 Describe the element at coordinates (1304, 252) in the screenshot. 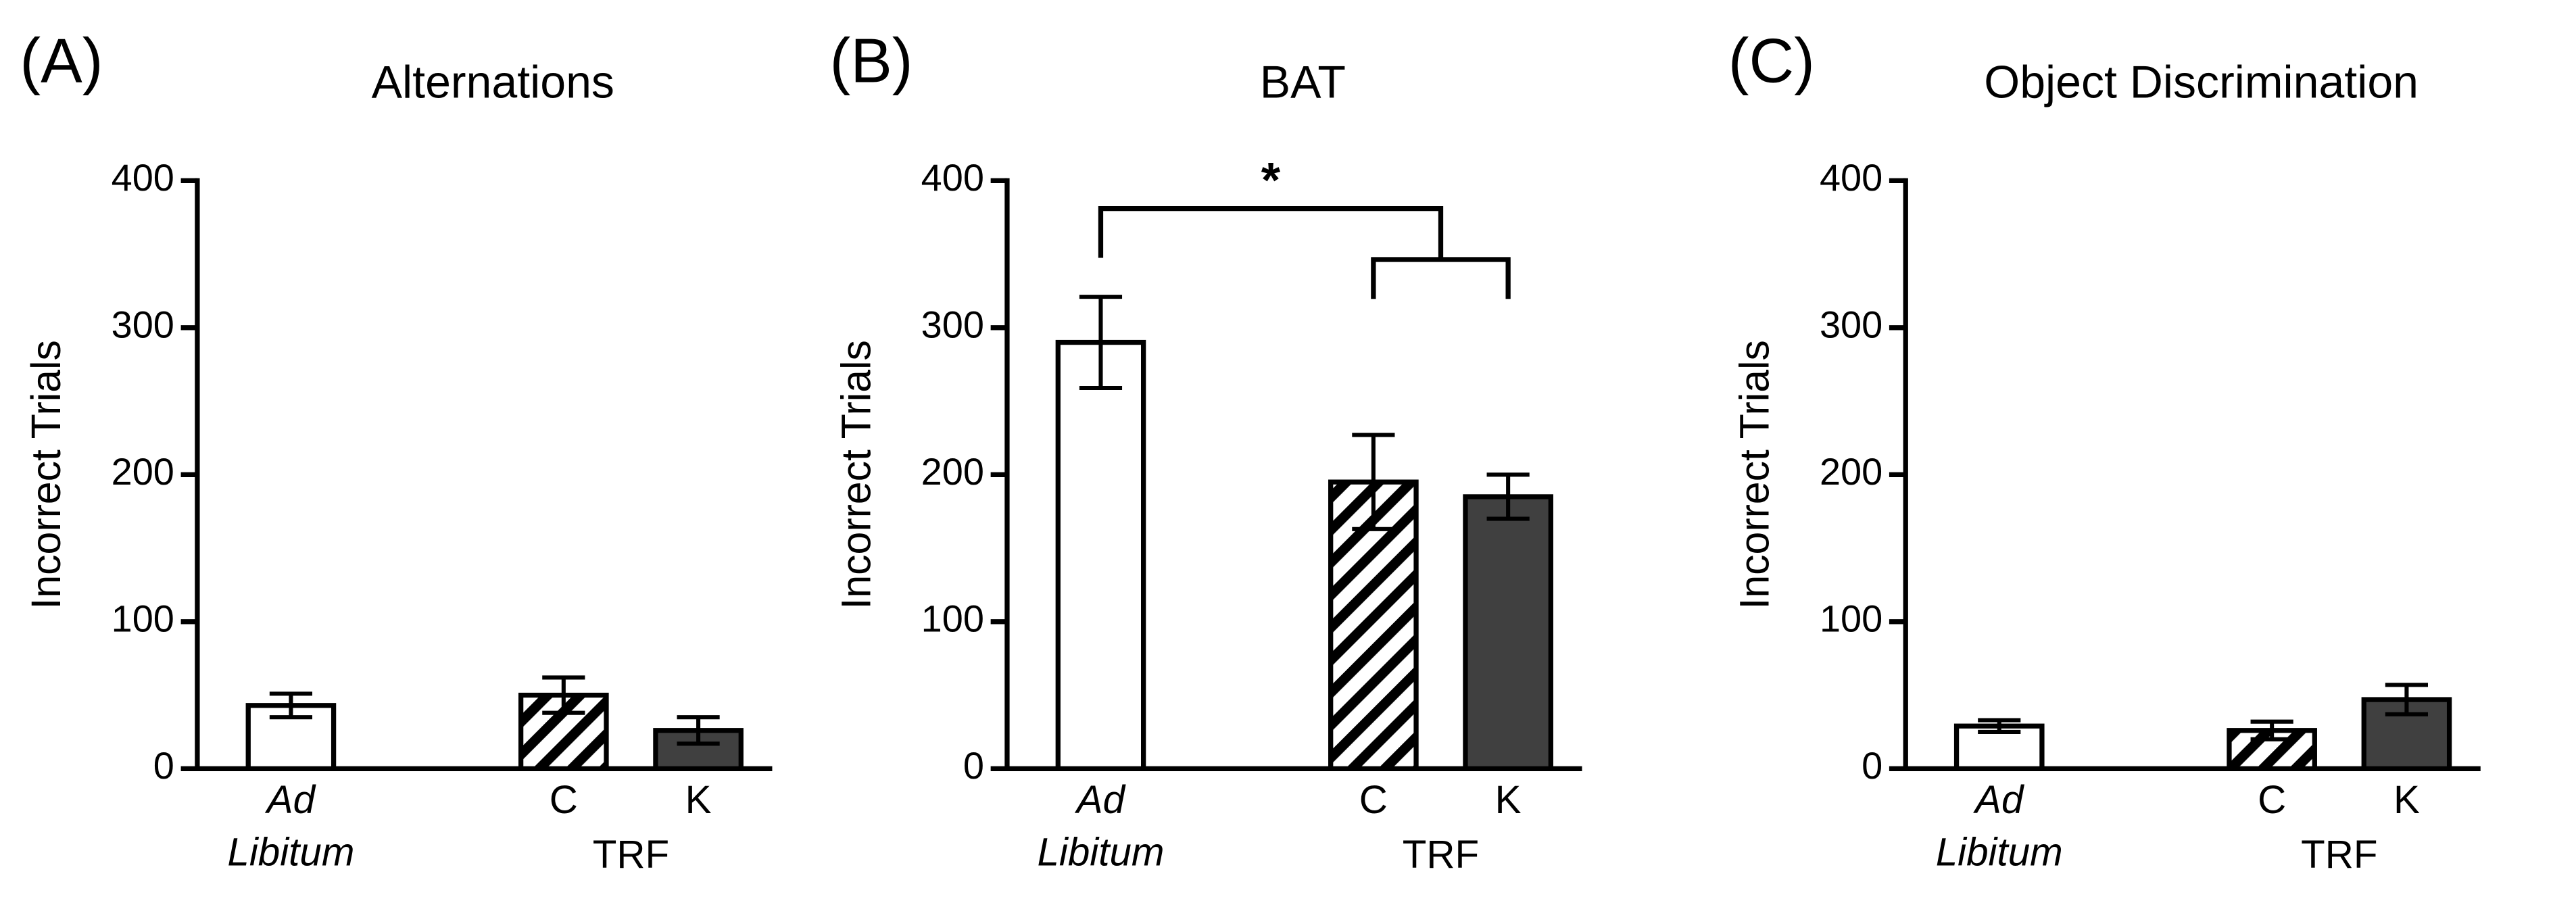

I see `significance-bracket` at that location.